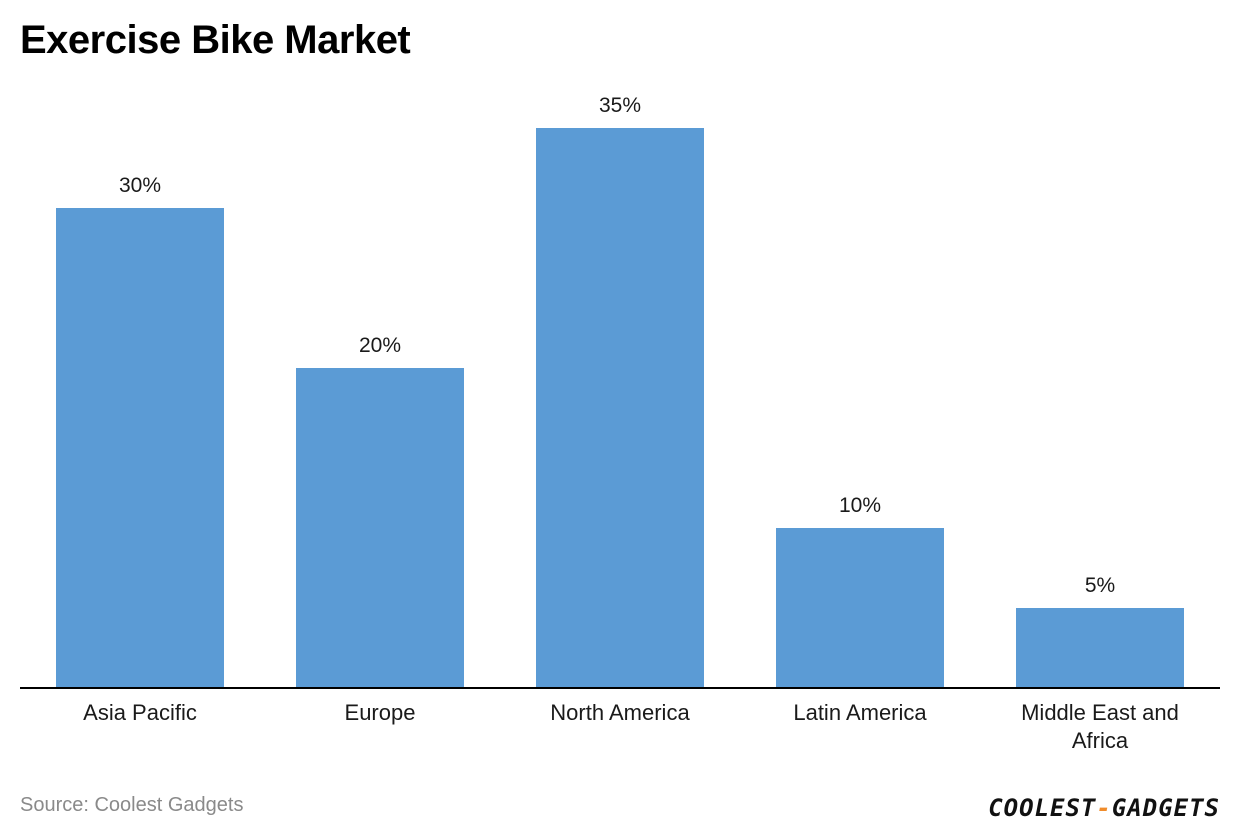  I want to click on bar-asia-pacific, so click(140, 448).